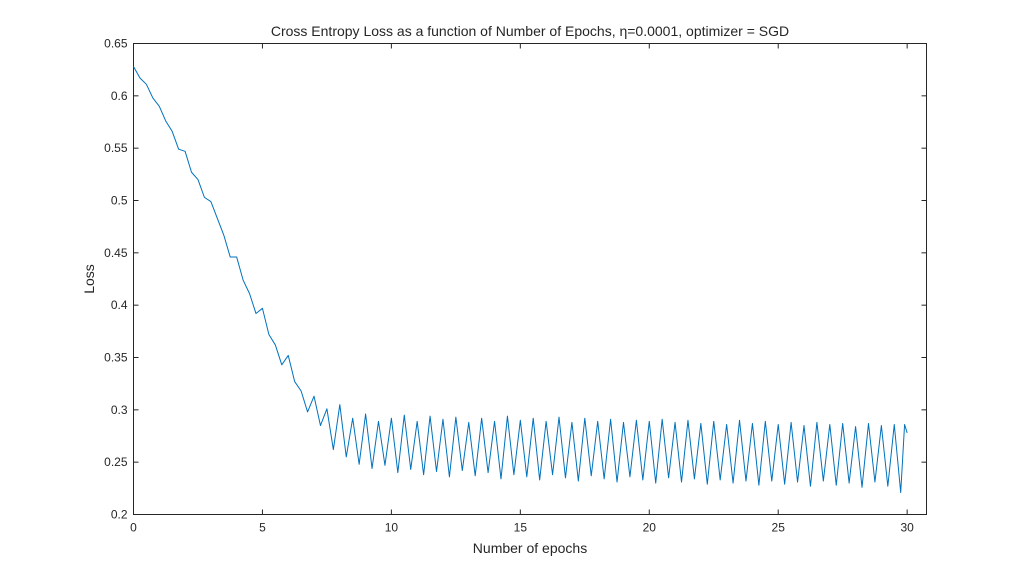 This screenshot has height=582, width=1025. Describe the element at coordinates (392, 528) in the screenshot. I see `x-tick-label: 10` at that location.